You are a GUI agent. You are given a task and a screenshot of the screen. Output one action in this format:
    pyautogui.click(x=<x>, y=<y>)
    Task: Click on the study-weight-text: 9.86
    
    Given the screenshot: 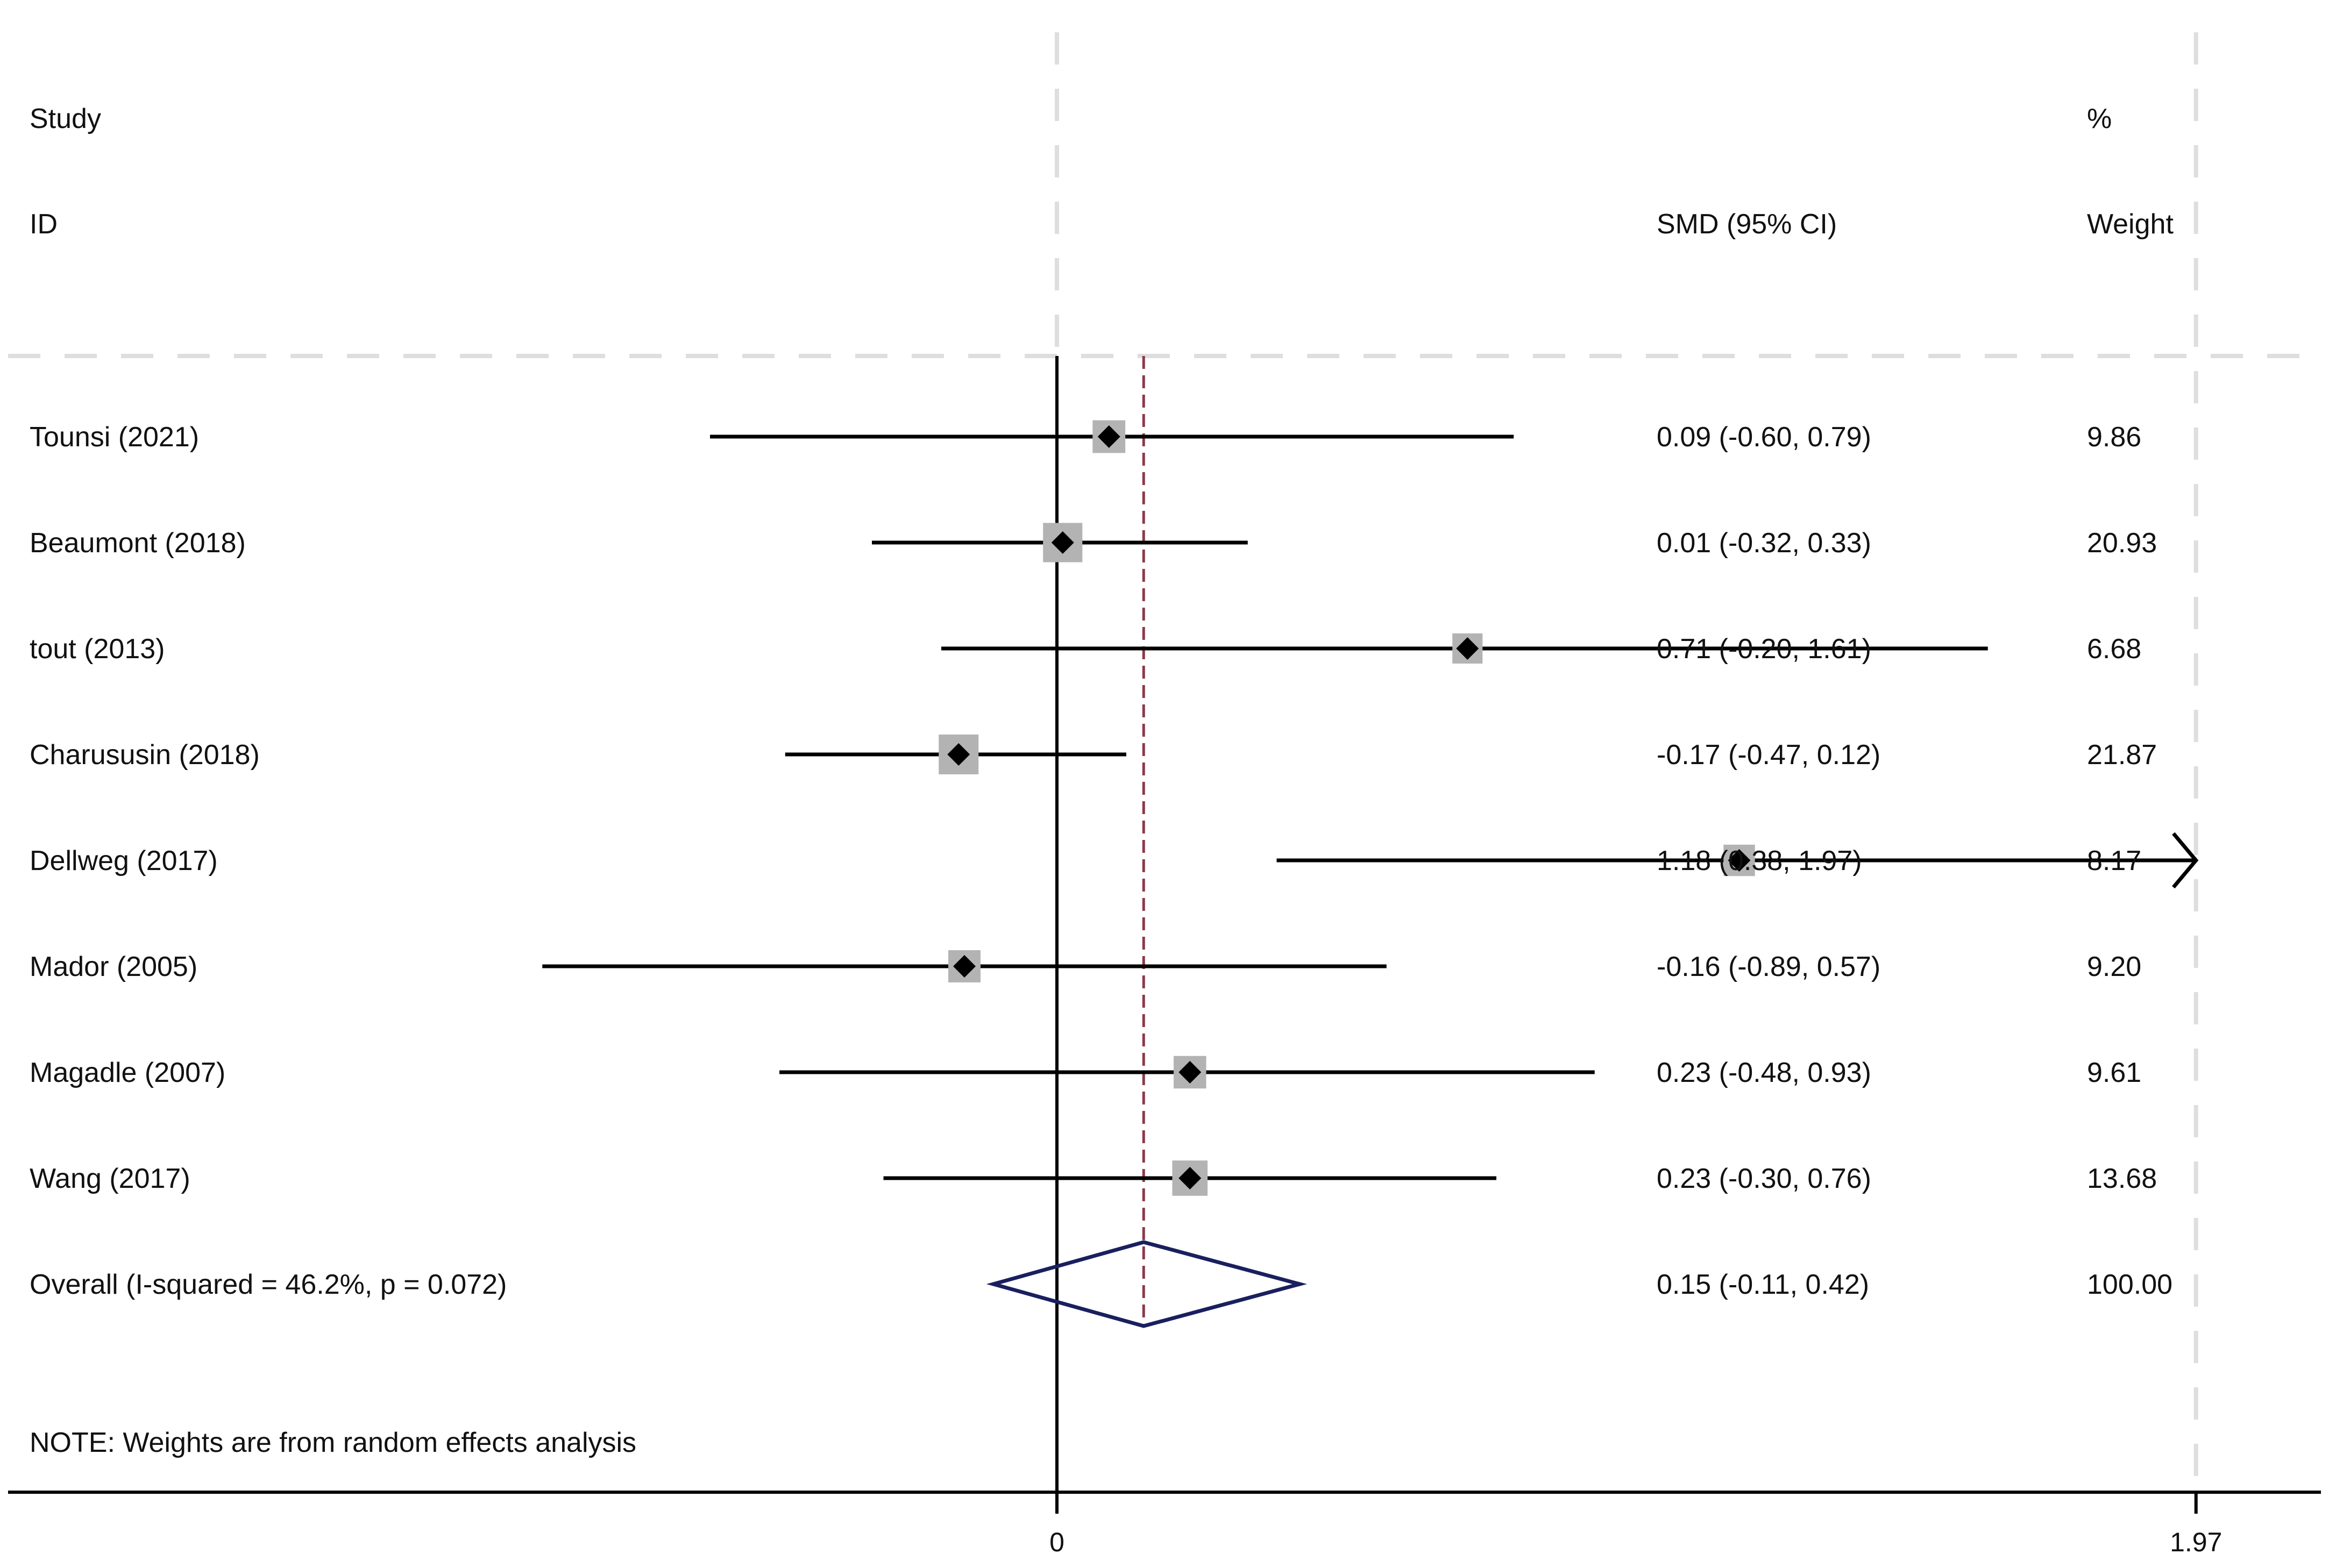 What is the action you would take?
    pyautogui.click(x=2114, y=438)
    